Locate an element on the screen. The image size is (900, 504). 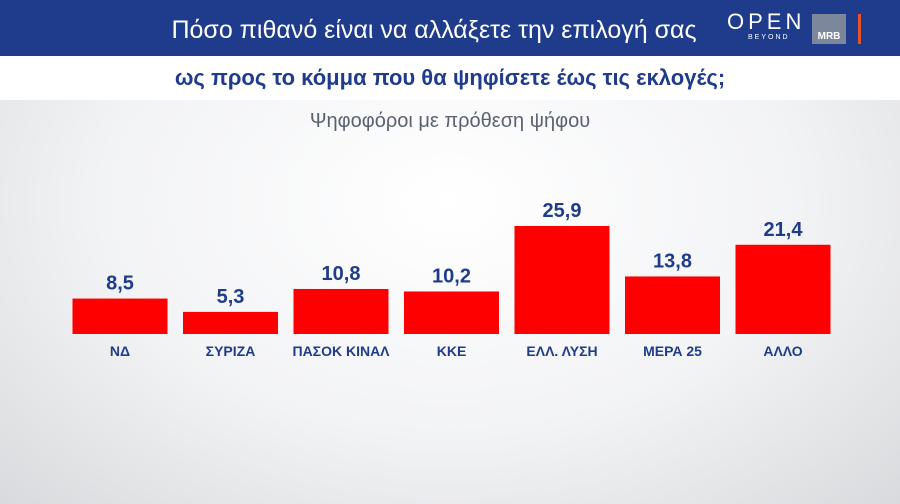
open-logo-tagline: BEYOND is located at coordinates (769, 37).